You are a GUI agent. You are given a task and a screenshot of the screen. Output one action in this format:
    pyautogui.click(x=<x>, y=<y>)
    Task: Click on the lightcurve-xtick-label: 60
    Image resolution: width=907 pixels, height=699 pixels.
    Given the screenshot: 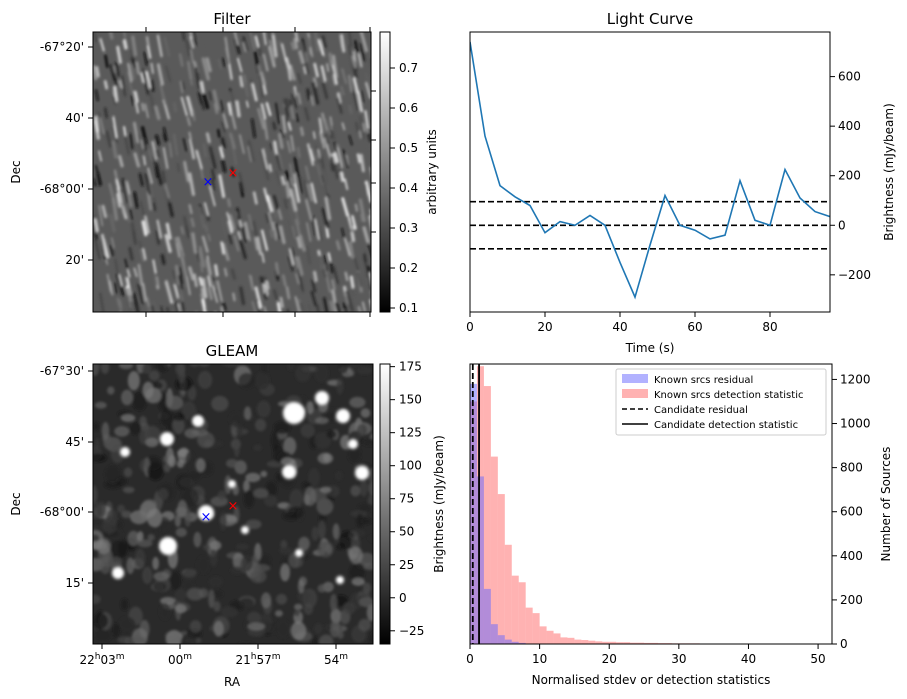 What is the action you would take?
    pyautogui.click(x=694, y=327)
    